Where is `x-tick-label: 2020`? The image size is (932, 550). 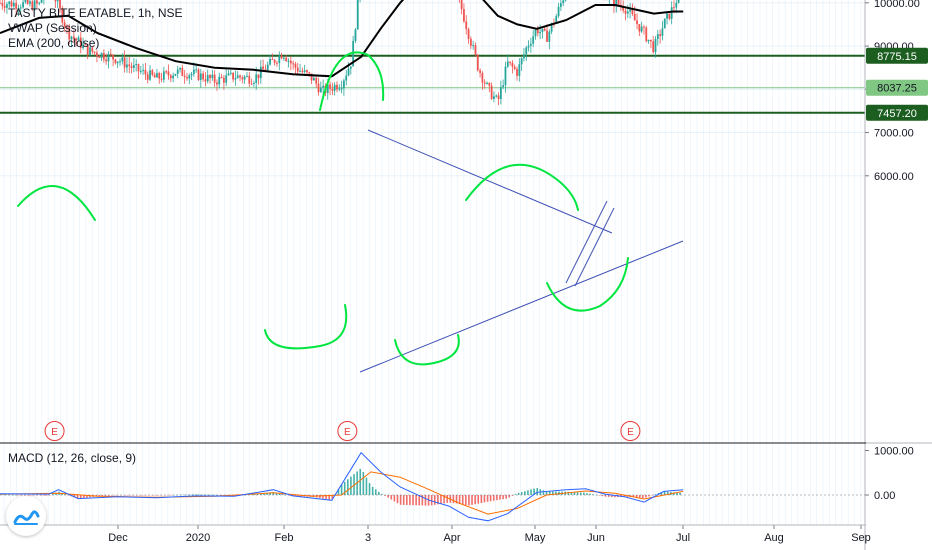
x-tick-label: 2020 is located at coordinates (198, 538).